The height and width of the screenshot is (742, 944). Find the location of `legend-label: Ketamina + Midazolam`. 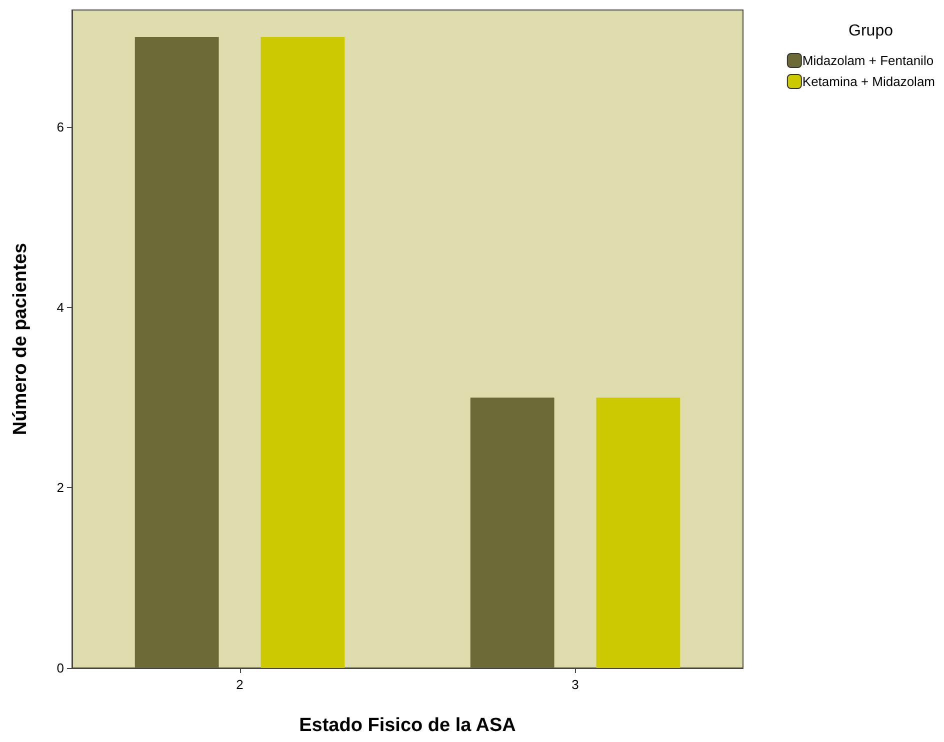

legend-label: Ketamina + Midazolam is located at coordinates (869, 81).